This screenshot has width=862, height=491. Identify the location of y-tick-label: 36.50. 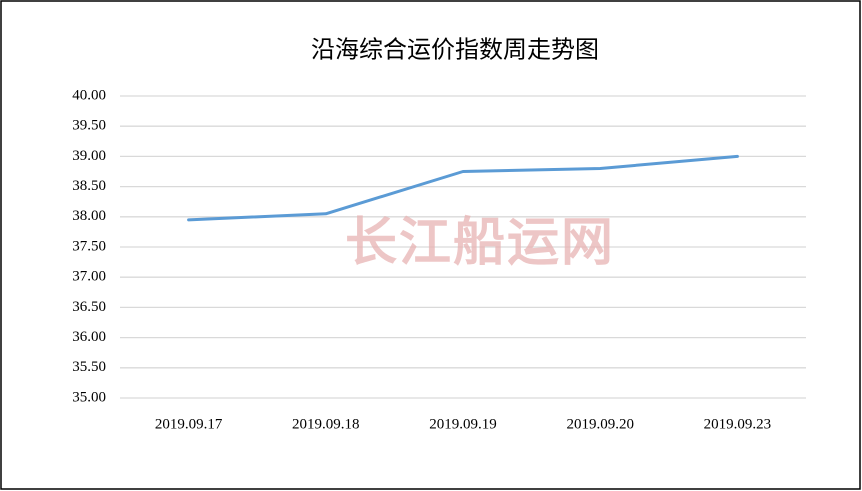
(89, 307).